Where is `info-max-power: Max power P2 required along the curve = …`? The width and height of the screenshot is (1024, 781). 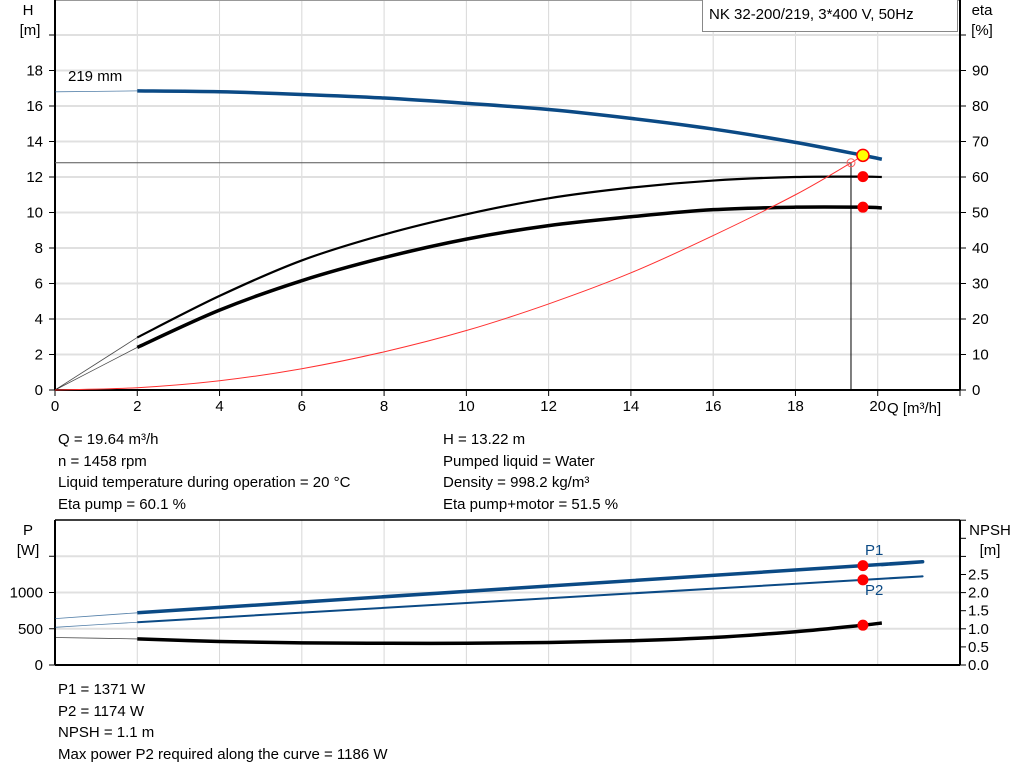 info-max-power: Max power P2 required along the curve = … is located at coordinates (223, 754).